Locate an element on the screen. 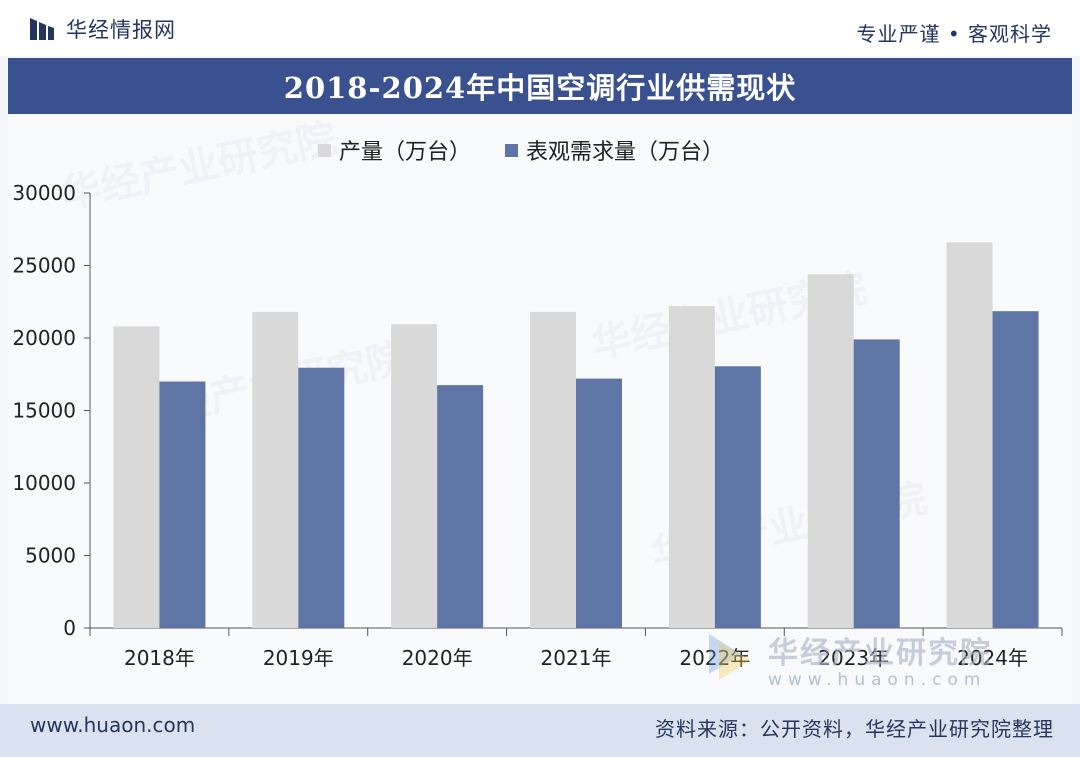  legend-item-production: 产量（万台） is located at coordinates (394, 150).